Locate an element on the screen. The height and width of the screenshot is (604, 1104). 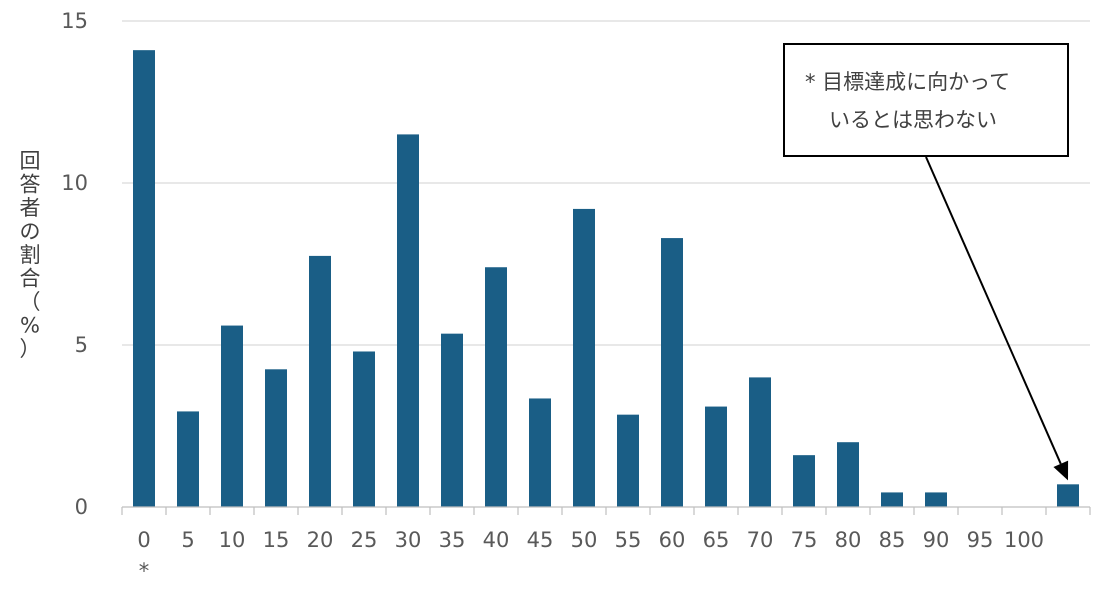
x-tick-label: 70 is located at coordinates (760, 540).